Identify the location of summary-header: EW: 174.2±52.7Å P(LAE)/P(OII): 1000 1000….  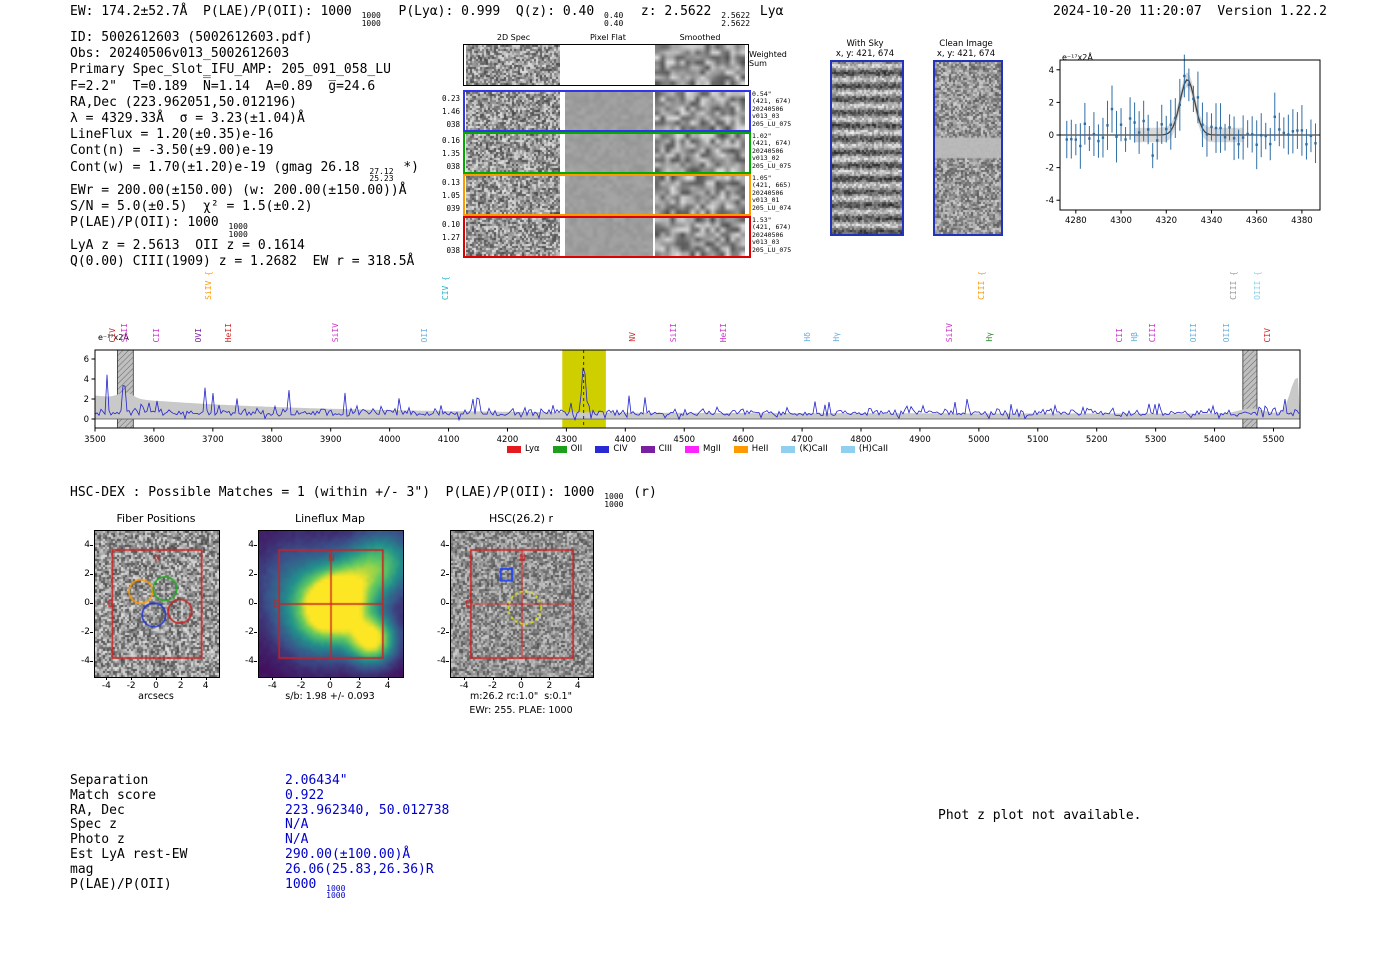
(427, 16).